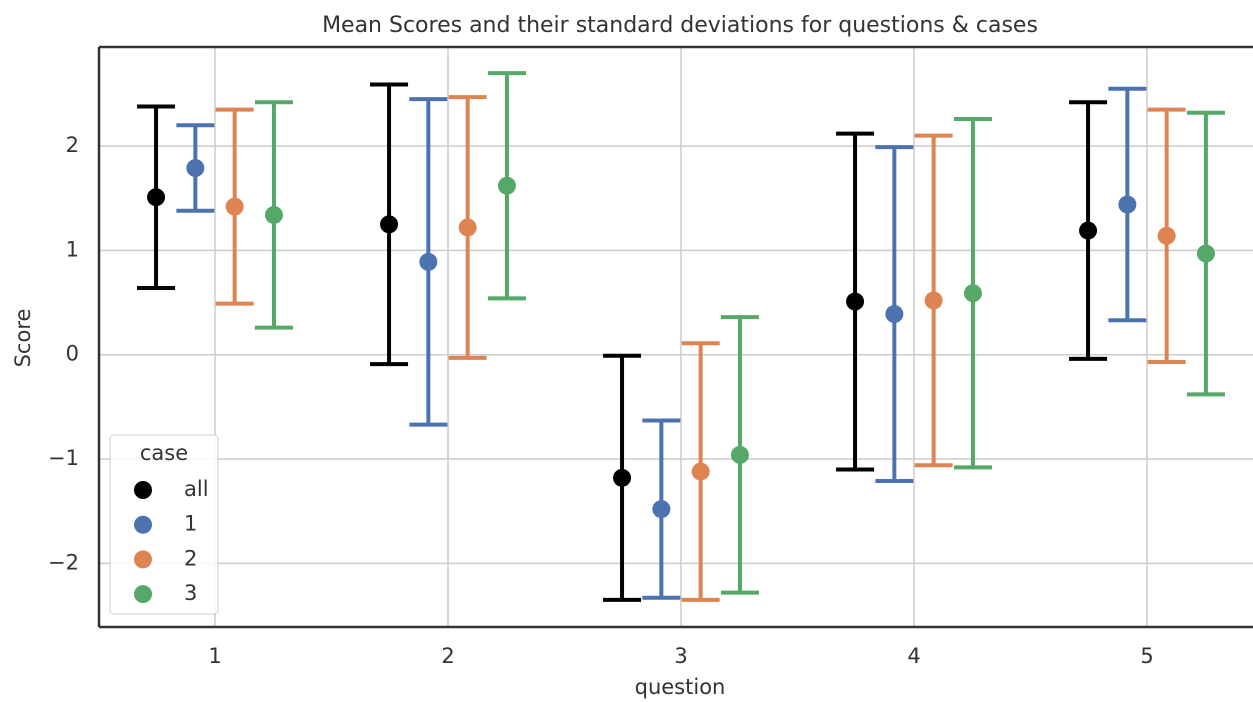 The image size is (1253, 702). Describe the element at coordinates (72, 354) in the screenshot. I see `y-tick-label: 0` at that location.